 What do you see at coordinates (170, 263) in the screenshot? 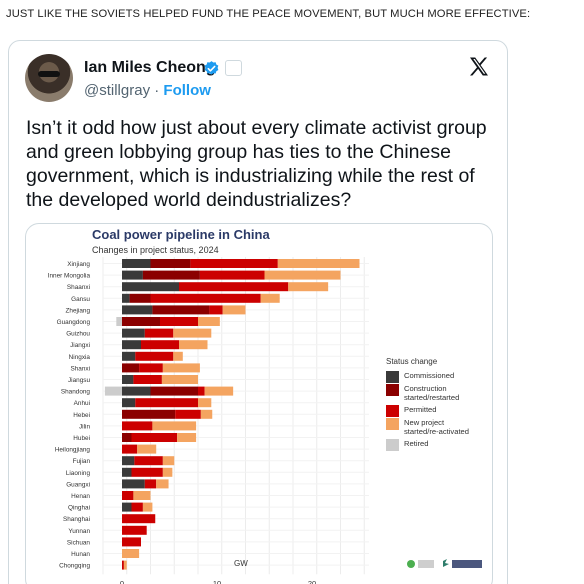
I see `bar-segment-xinjiang-construction-started-restarted` at bounding box center [170, 263].